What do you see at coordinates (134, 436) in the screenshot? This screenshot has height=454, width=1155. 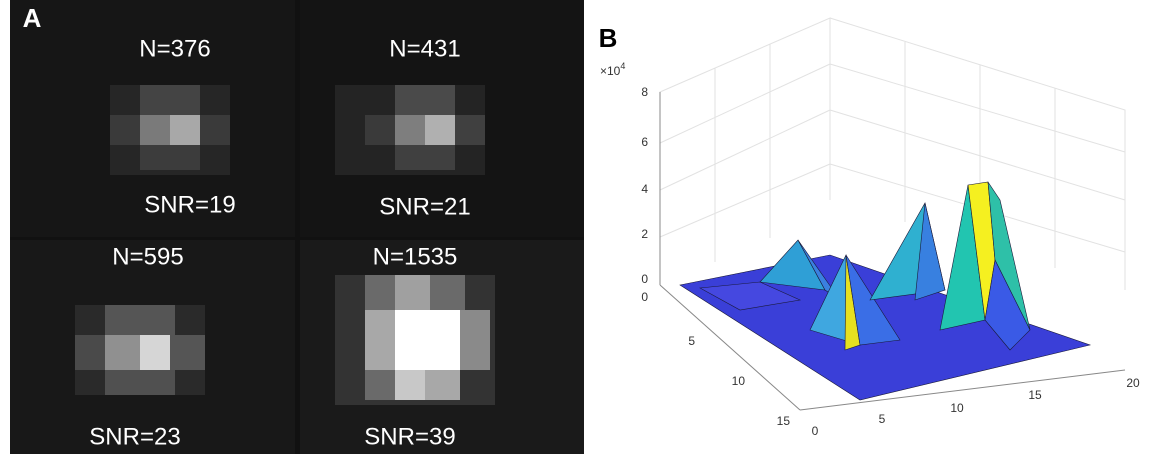 I see `snr-label: SNR=23` at bounding box center [134, 436].